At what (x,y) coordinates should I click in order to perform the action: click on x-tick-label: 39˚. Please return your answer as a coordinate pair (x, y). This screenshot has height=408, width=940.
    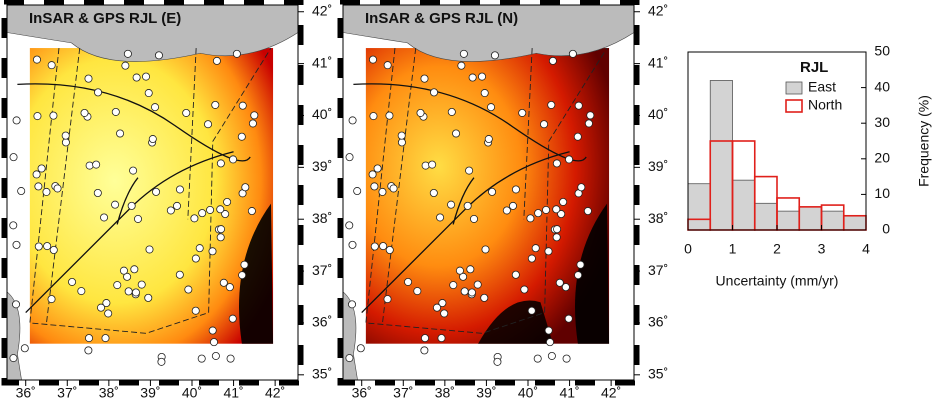
    Looking at the image, I should click on (486, 393).